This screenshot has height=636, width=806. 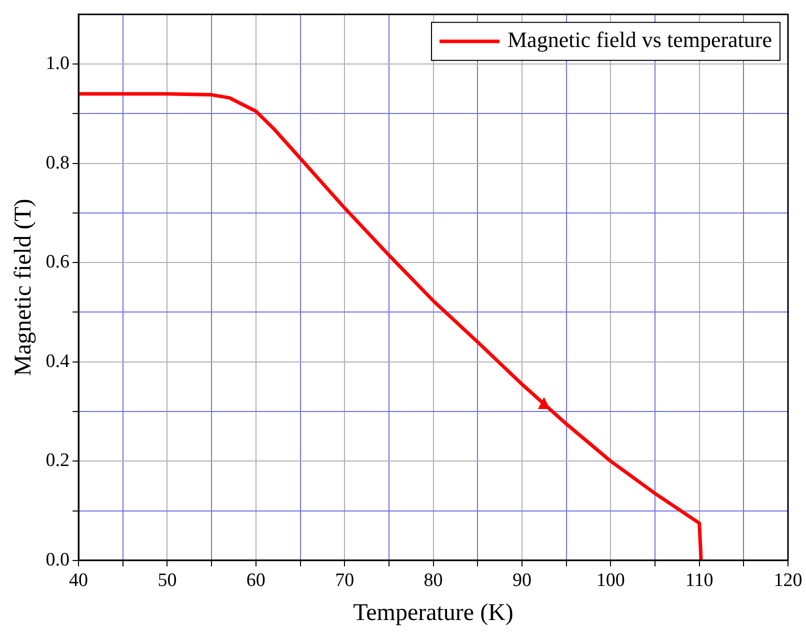 What do you see at coordinates (58, 559) in the screenshot?
I see `y-tick-label: 0.0` at bounding box center [58, 559].